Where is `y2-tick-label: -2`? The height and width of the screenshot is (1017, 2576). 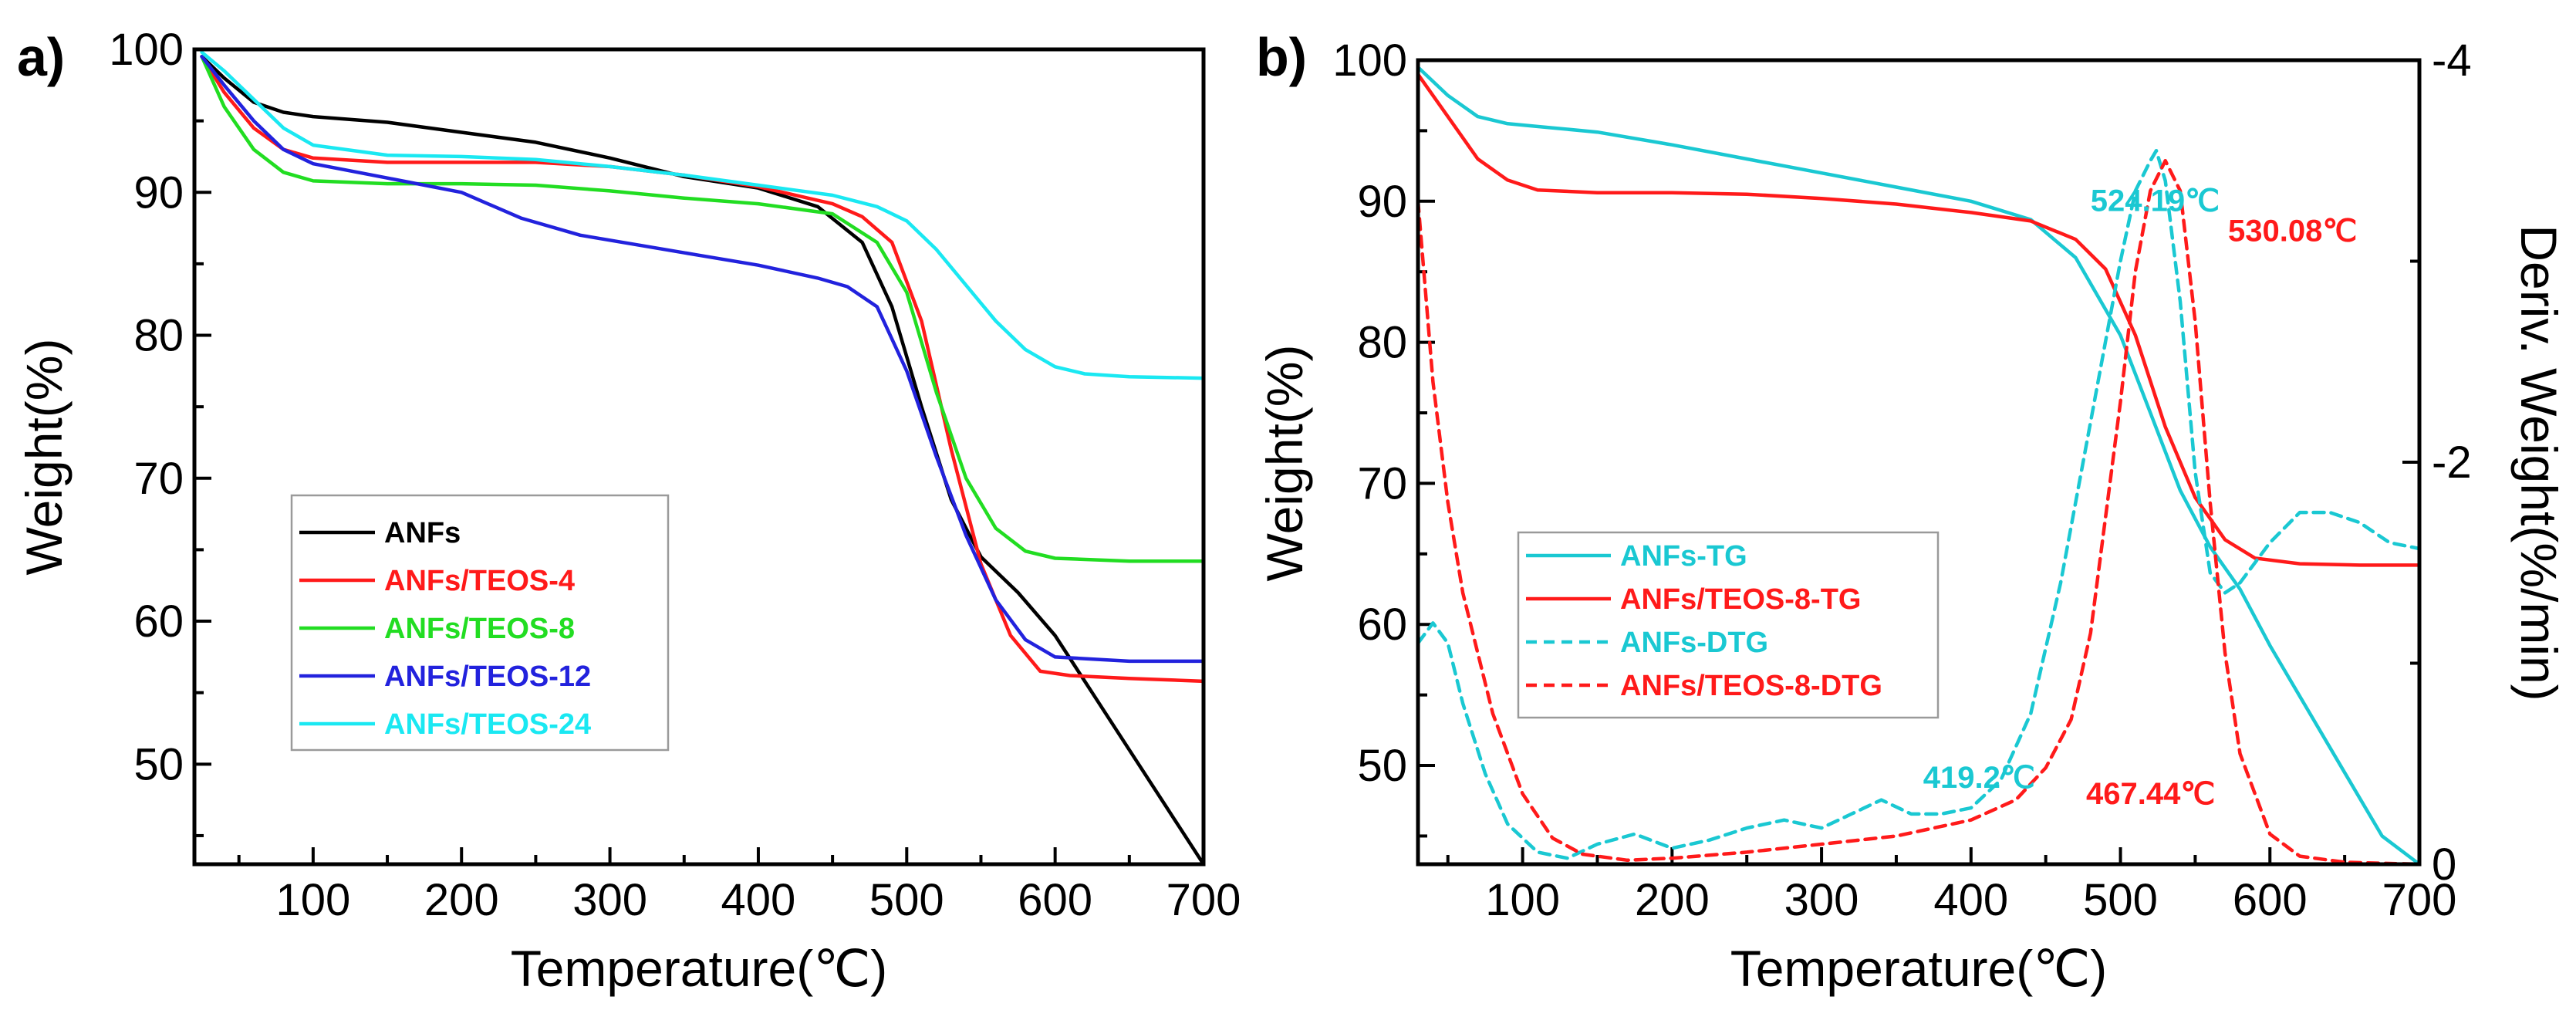
y2-tick-label: -2 is located at coordinates (2452, 463).